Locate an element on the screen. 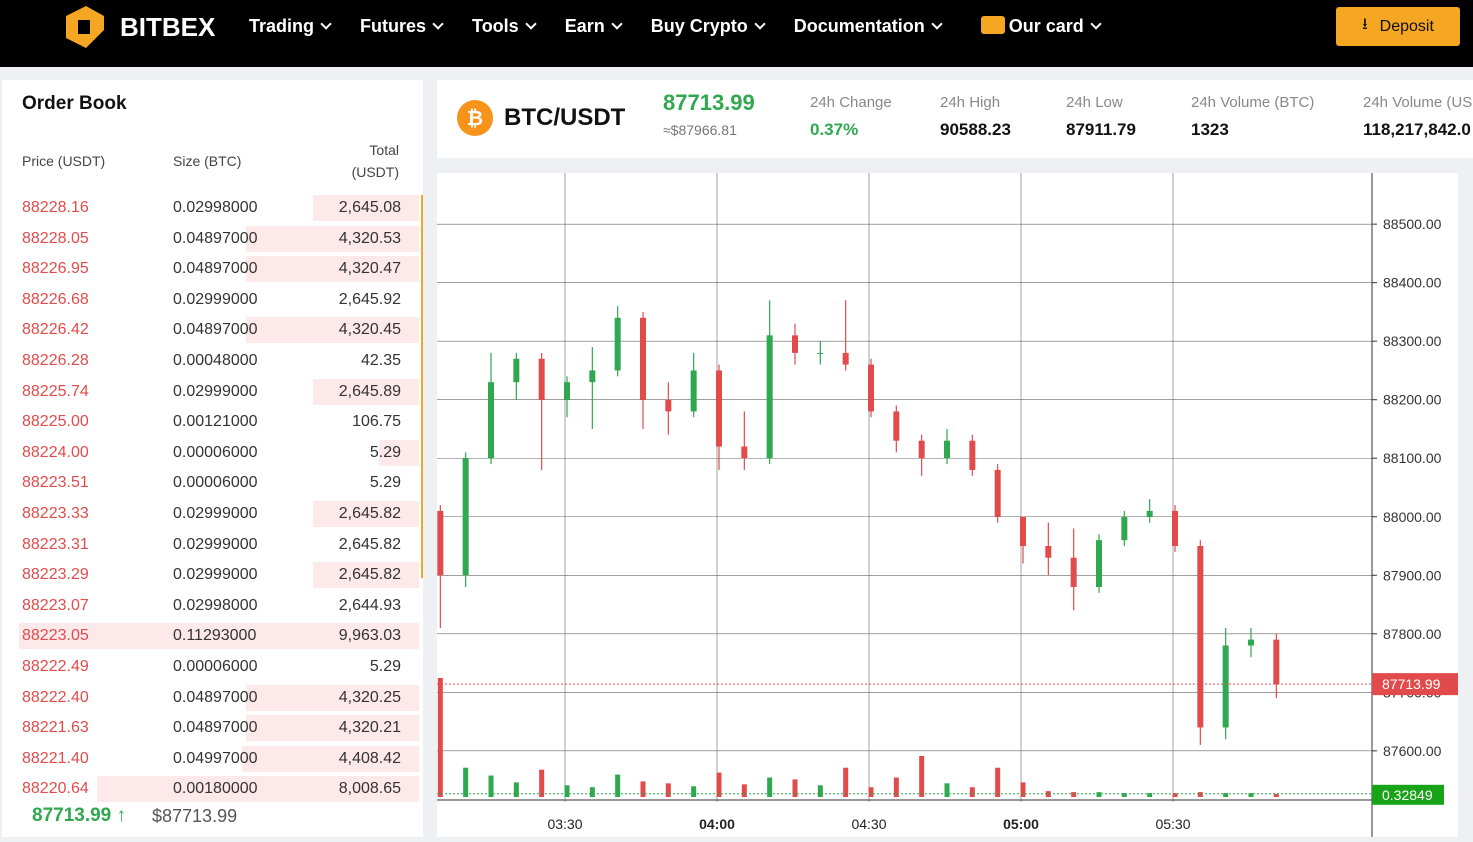  order-row: 88228.16 0.02998000 2,645.08 is located at coordinates (212, 208).